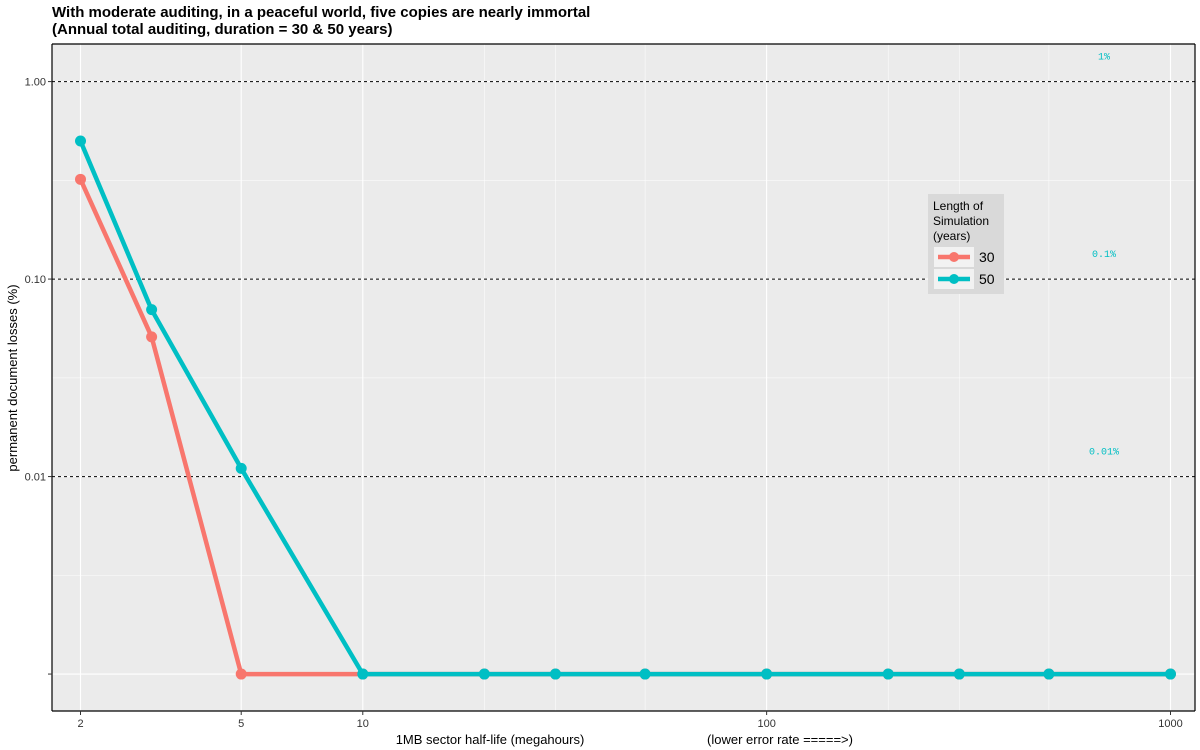 This screenshot has height=750, width=1200. What do you see at coordinates (961, 221) in the screenshot?
I see `legend-title-line: Simulation` at bounding box center [961, 221].